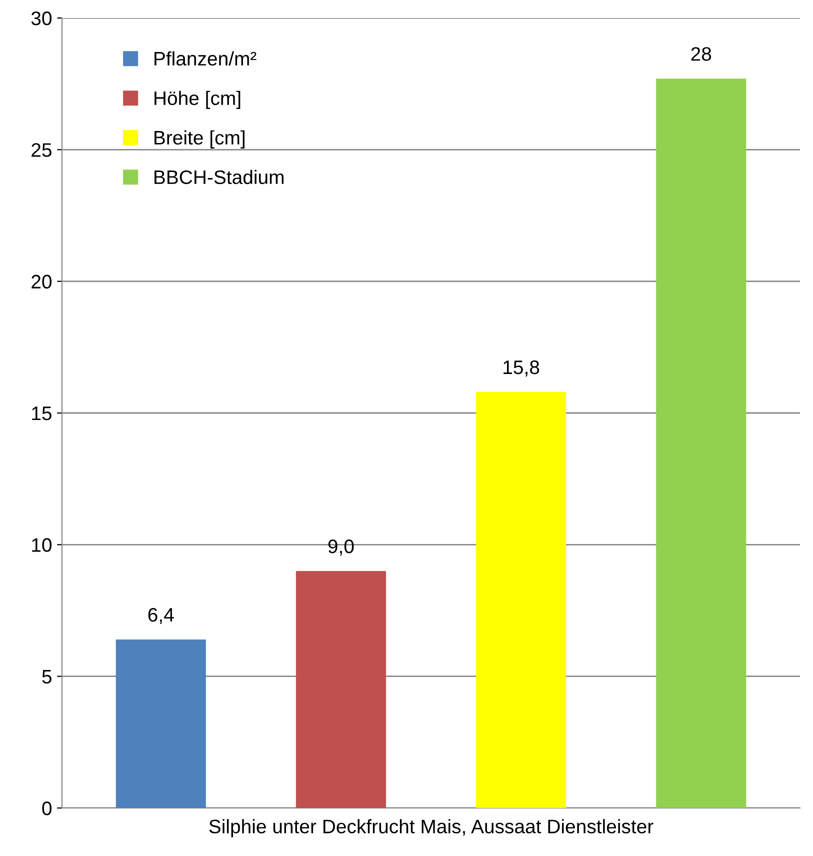  I want to click on y-tick-label: 15, so click(42, 413).